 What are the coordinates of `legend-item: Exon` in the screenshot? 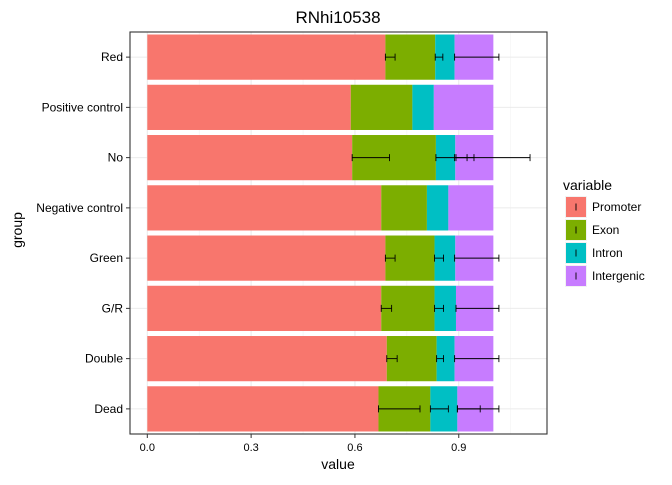 It's located at (592, 230).